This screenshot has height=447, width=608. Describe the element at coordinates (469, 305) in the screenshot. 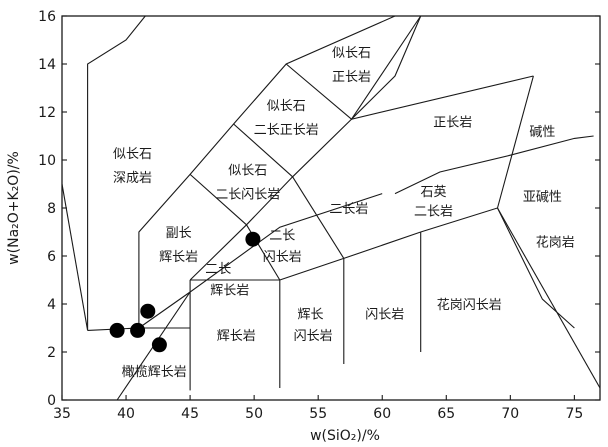

I see `field-label: 花岗闪长岩` at that location.